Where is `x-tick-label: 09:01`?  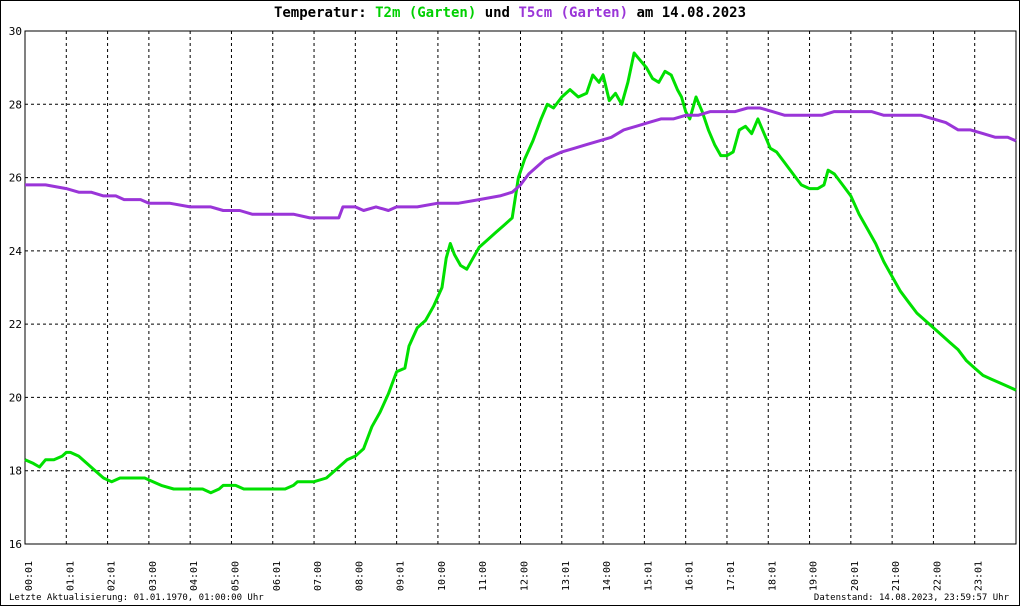 x-tick-label: 09:01 is located at coordinates (401, 576).